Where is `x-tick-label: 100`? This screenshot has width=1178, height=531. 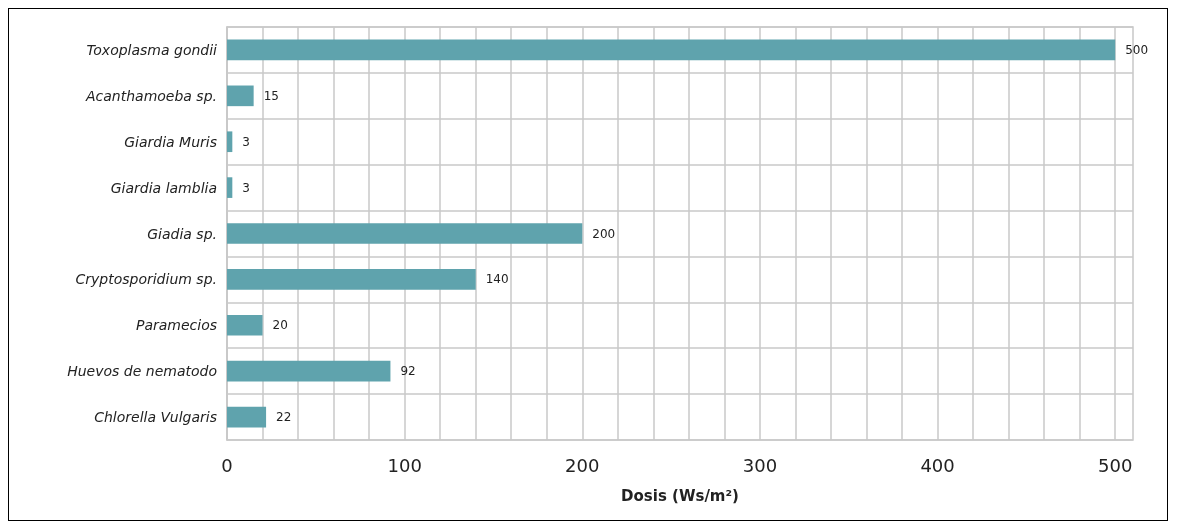
x-tick-label: 100 is located at coordinates (404, 465).